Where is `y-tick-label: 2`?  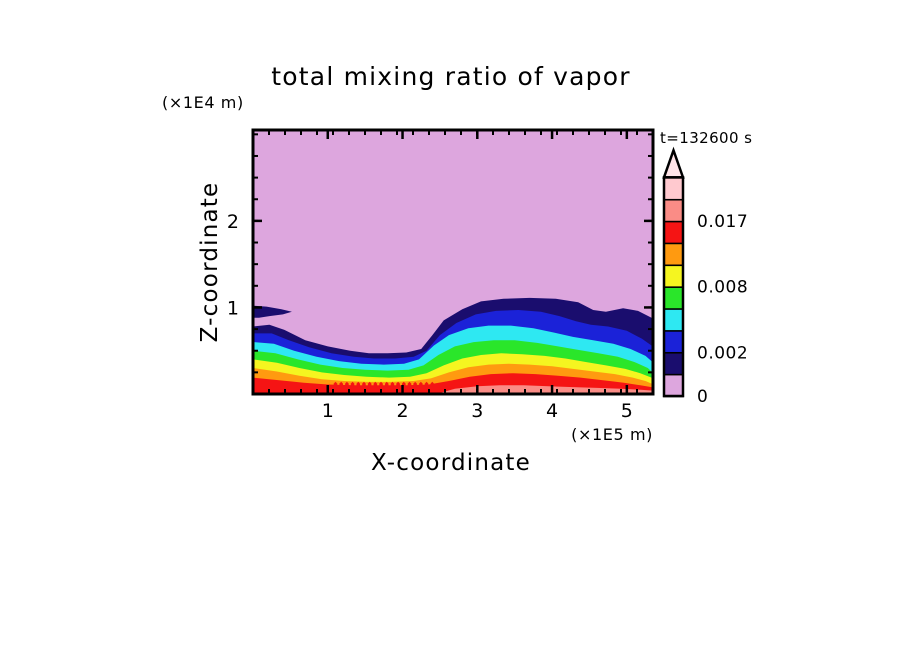 y-tick-label: 2 is located at coordinates (233, 222).